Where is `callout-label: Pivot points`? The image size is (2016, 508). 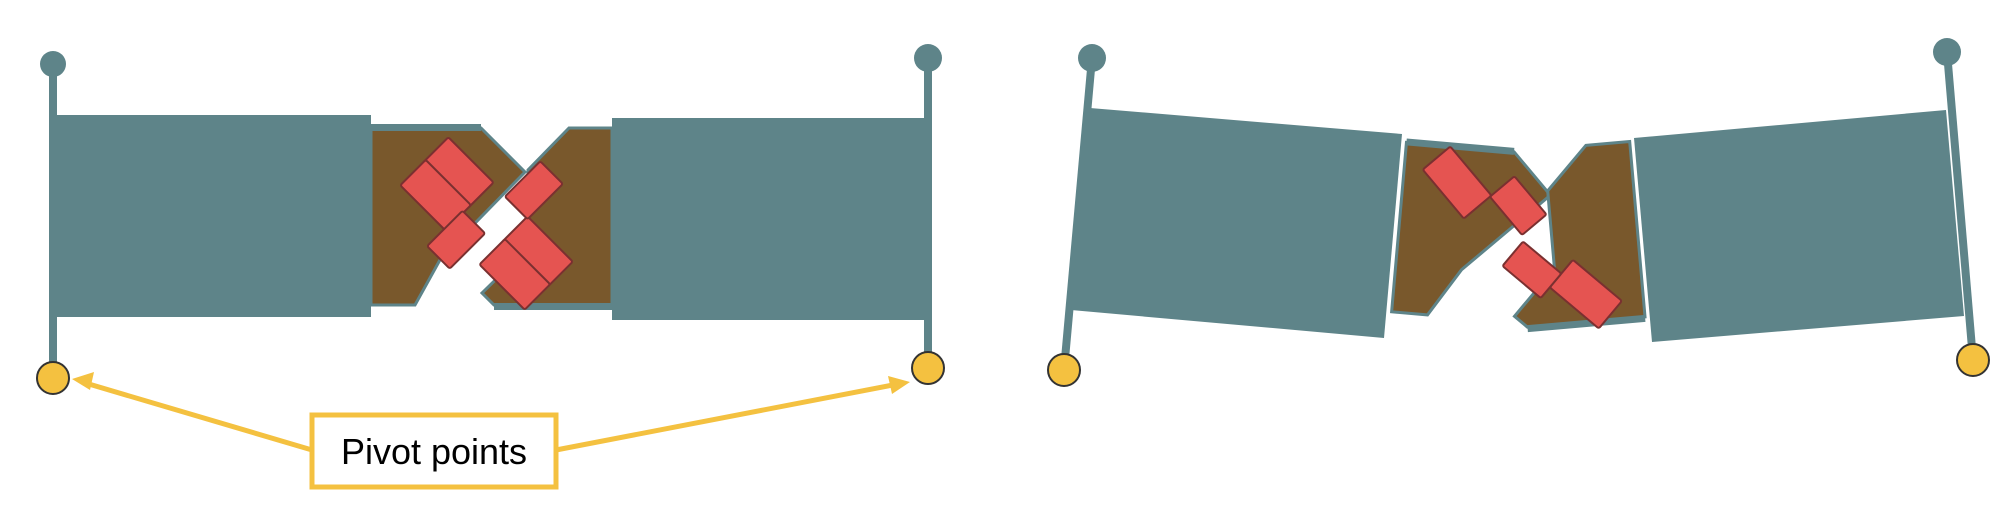
callout-label: Pivot points is located at coordinates (434, 451).